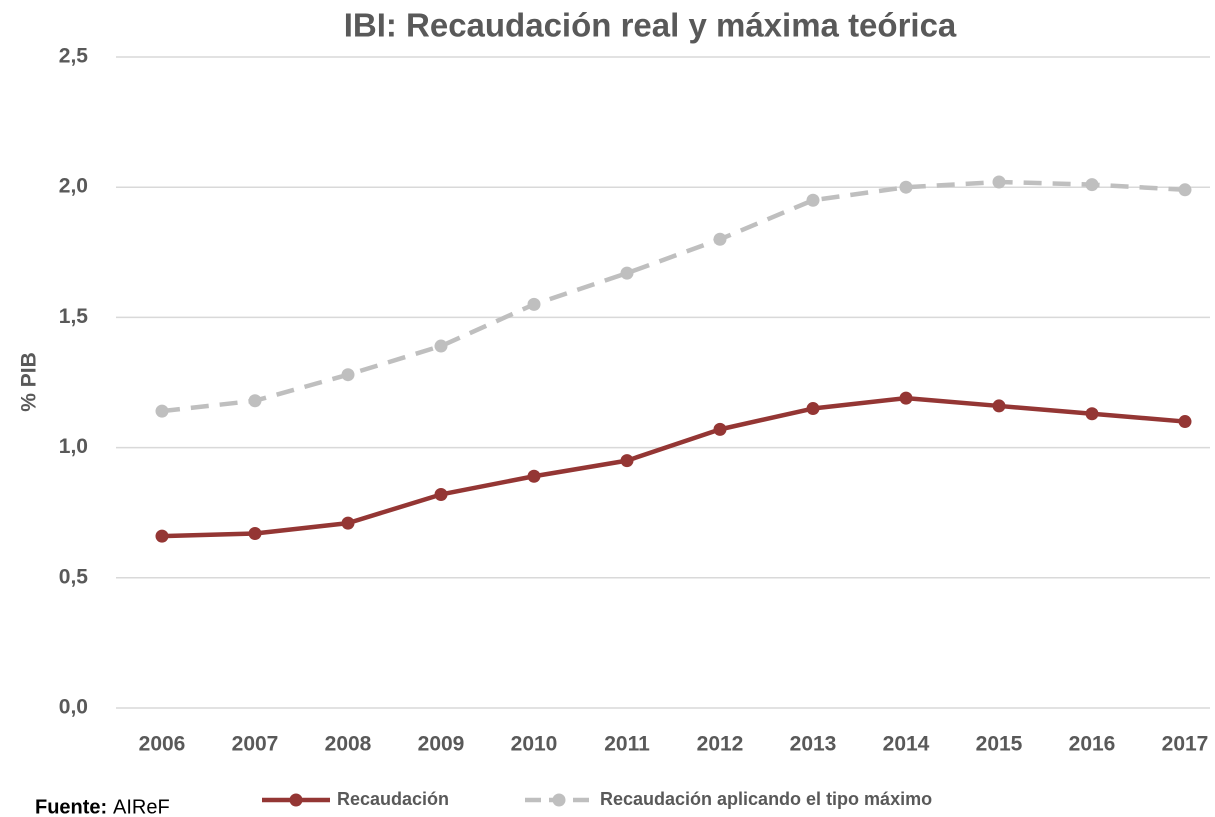 The height and width of the screenshot is (817, 1215). What do you see at coordinates (1185, 744) in the screenshot?
I see `x-tick-label: 2017` at bounding box center [1185, 744].